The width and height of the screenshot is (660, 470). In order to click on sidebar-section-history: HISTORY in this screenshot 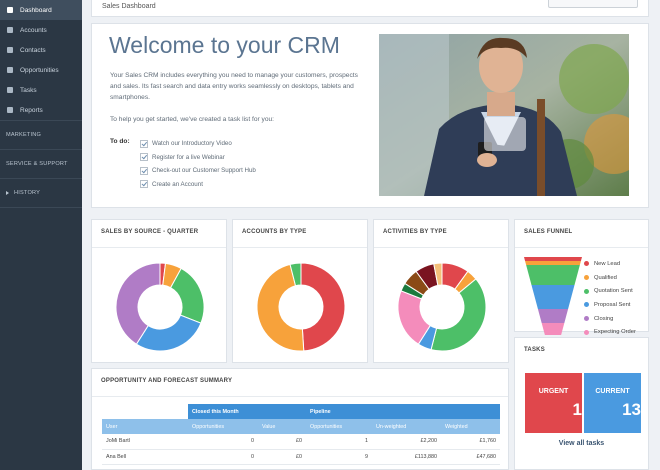, I will do `click(41, 193)`.